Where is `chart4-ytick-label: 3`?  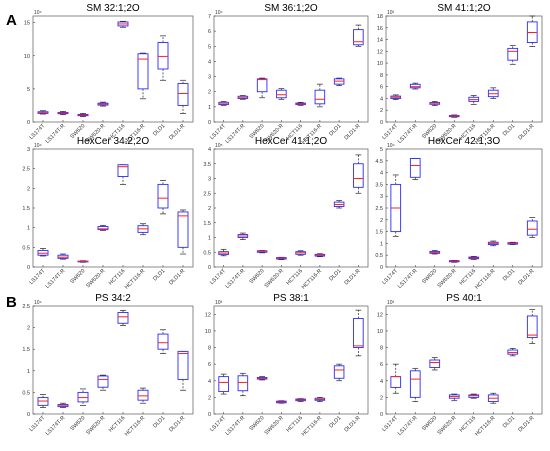 chart4-ytick-label: 3 is located at coordinates (209, 180).